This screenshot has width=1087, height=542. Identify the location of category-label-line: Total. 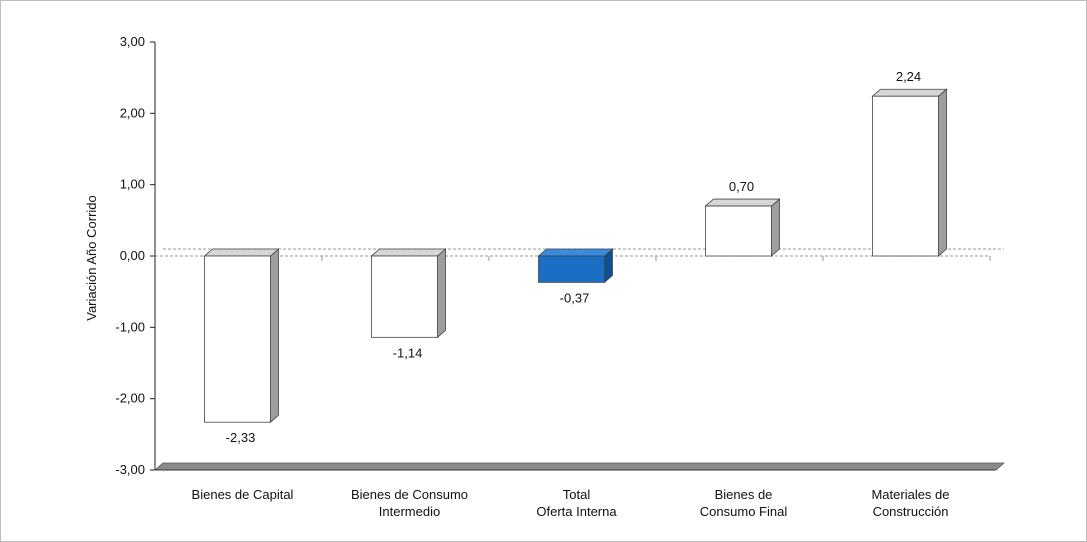
(577, 494).